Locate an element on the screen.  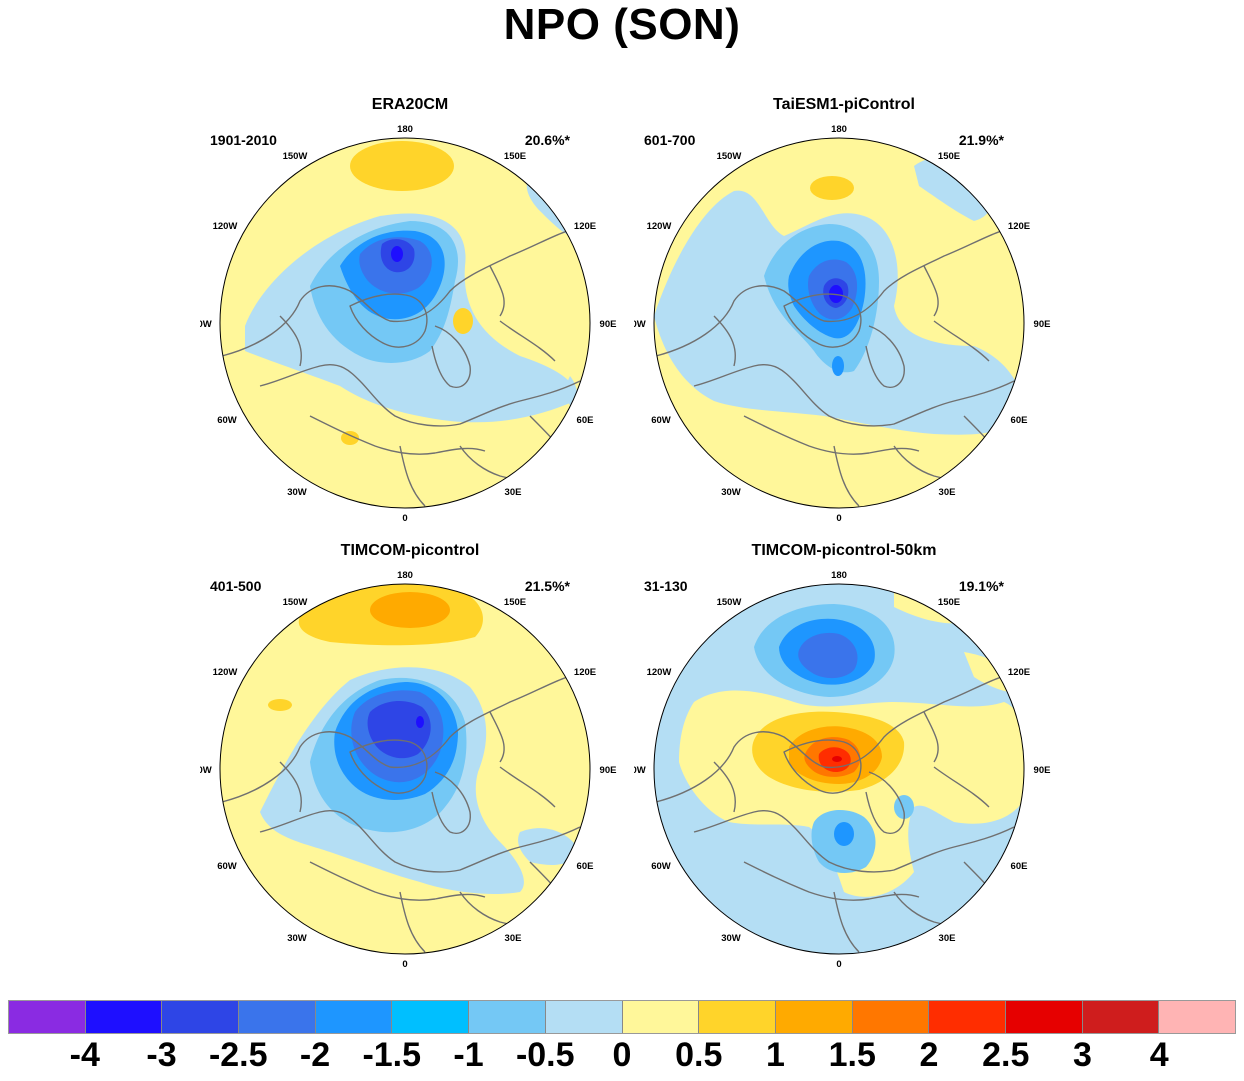
colorbar-tick-label: 2 is located at coordinates (929, 1055).